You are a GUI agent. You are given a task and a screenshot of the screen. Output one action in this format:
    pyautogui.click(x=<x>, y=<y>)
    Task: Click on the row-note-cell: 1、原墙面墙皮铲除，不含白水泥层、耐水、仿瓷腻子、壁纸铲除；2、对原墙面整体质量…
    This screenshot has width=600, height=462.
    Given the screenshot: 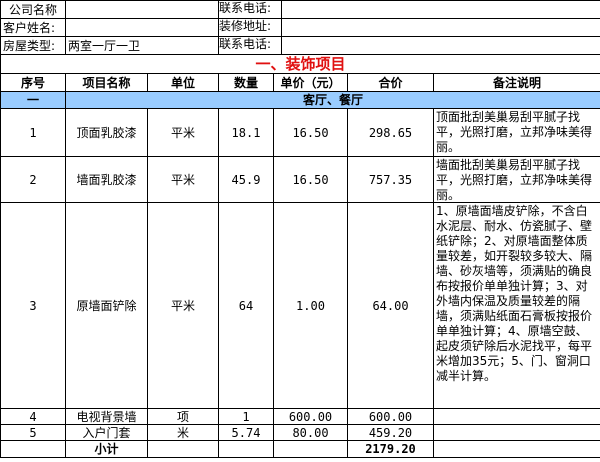 What is the action you would take?
    pyautogui.click(x=516, y=305)
    